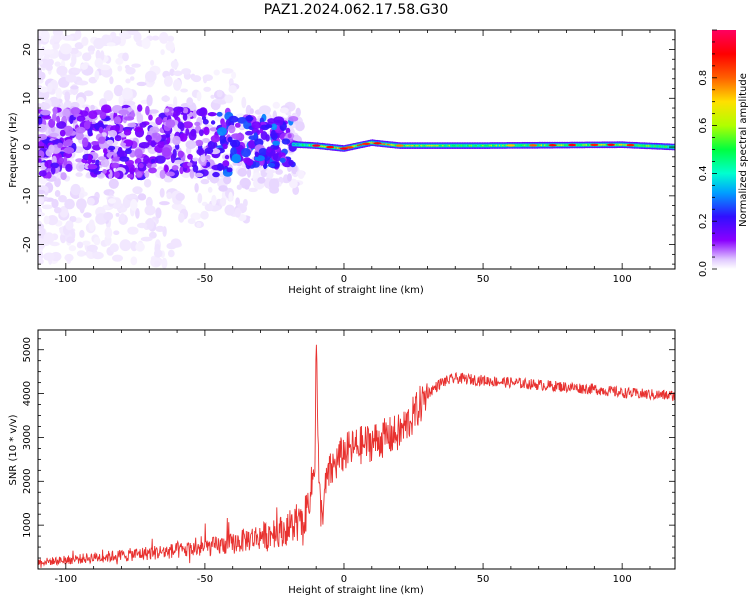 This screenshot has width=750, height=600. Describe the element at coordinates (27, 393) in the screenshot. I see `y-tick-label: 4000` at that location.